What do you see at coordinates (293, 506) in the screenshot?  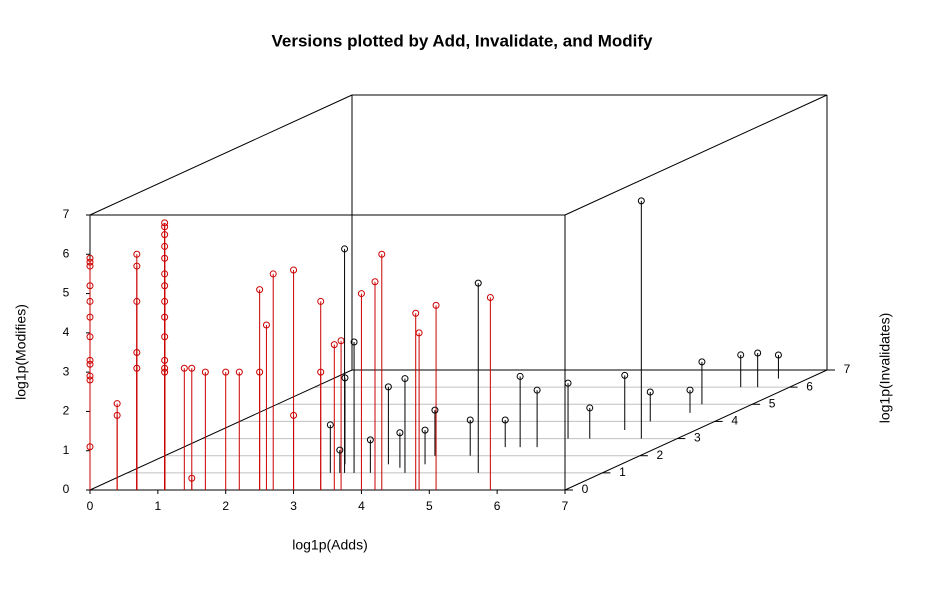 I see `x-tick-label: 3` at bounding box center [293, 506].